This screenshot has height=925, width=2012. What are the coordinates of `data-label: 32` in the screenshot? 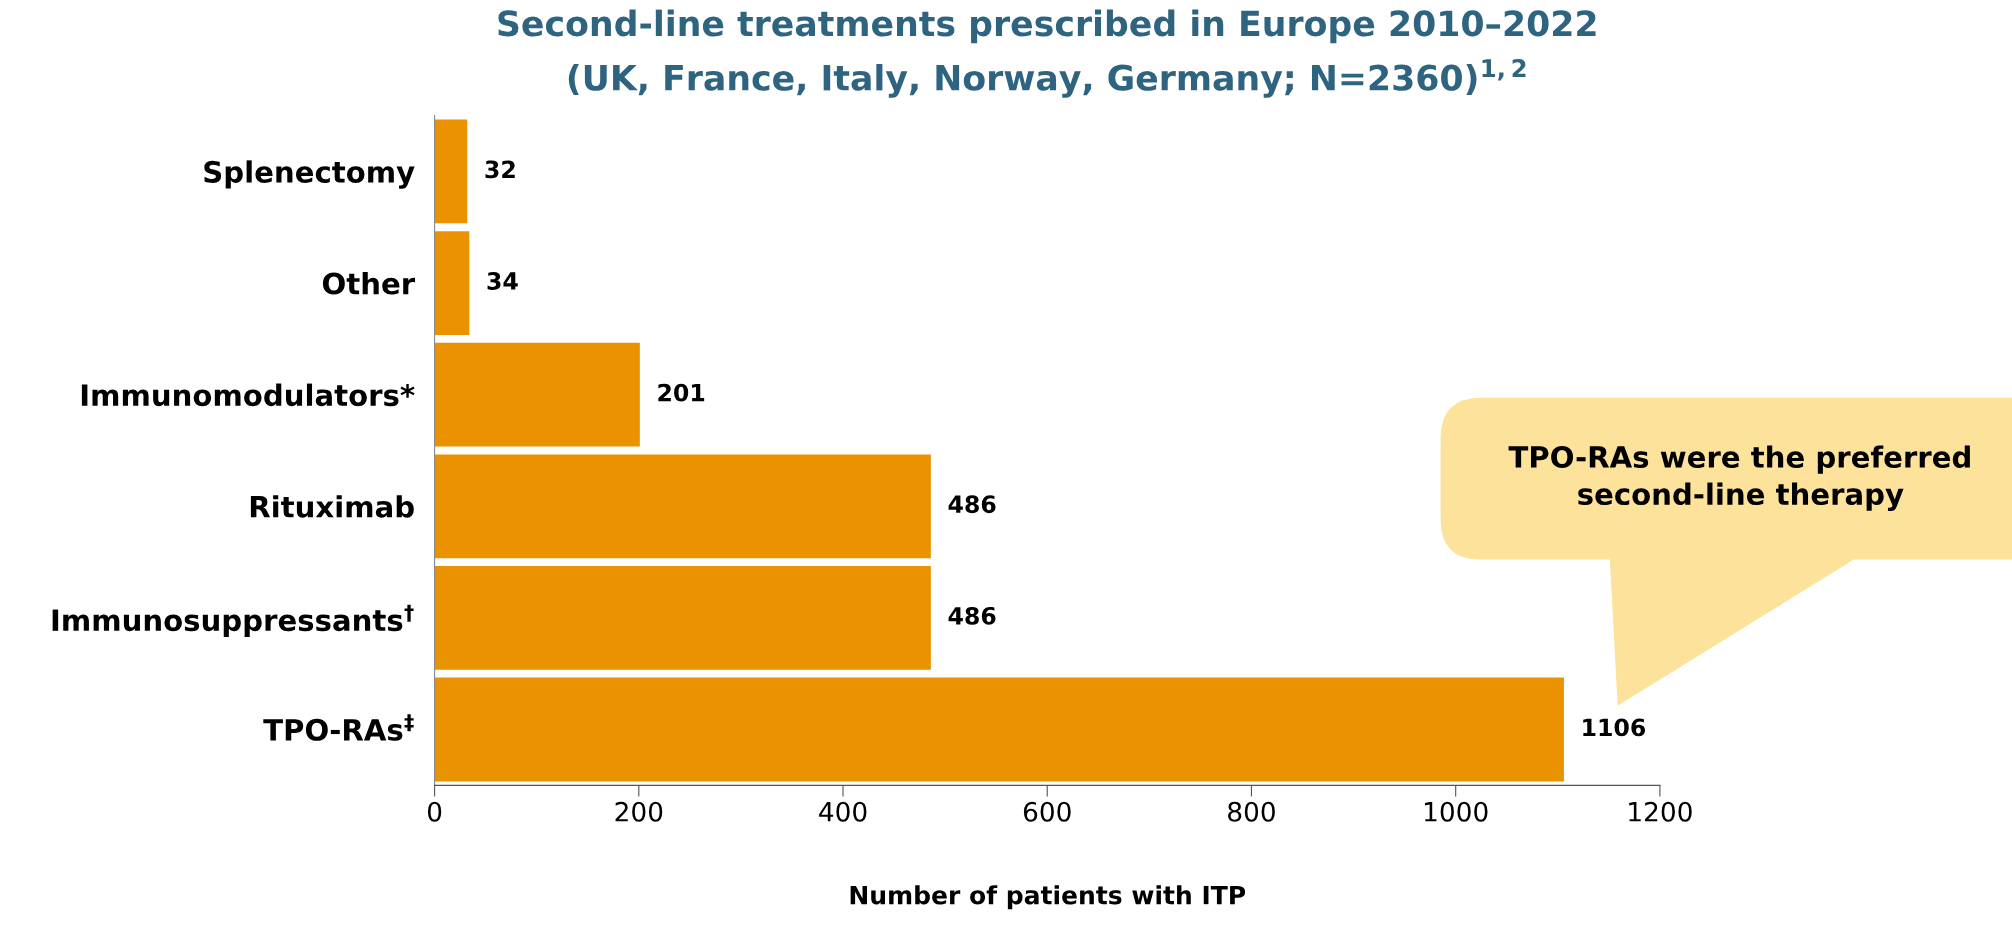 It's located at (500, 169).